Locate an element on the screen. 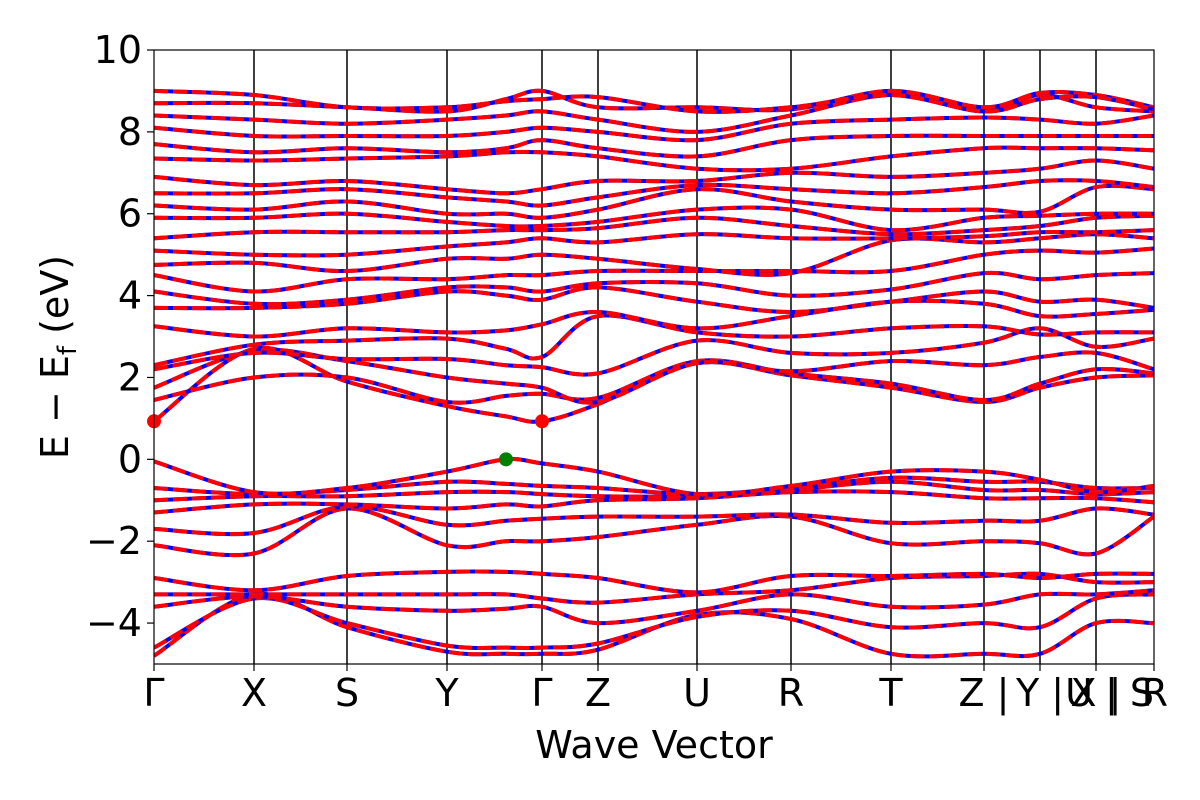  y-axis-label: E − Ef (eV) is located at coordinates (58, 357).